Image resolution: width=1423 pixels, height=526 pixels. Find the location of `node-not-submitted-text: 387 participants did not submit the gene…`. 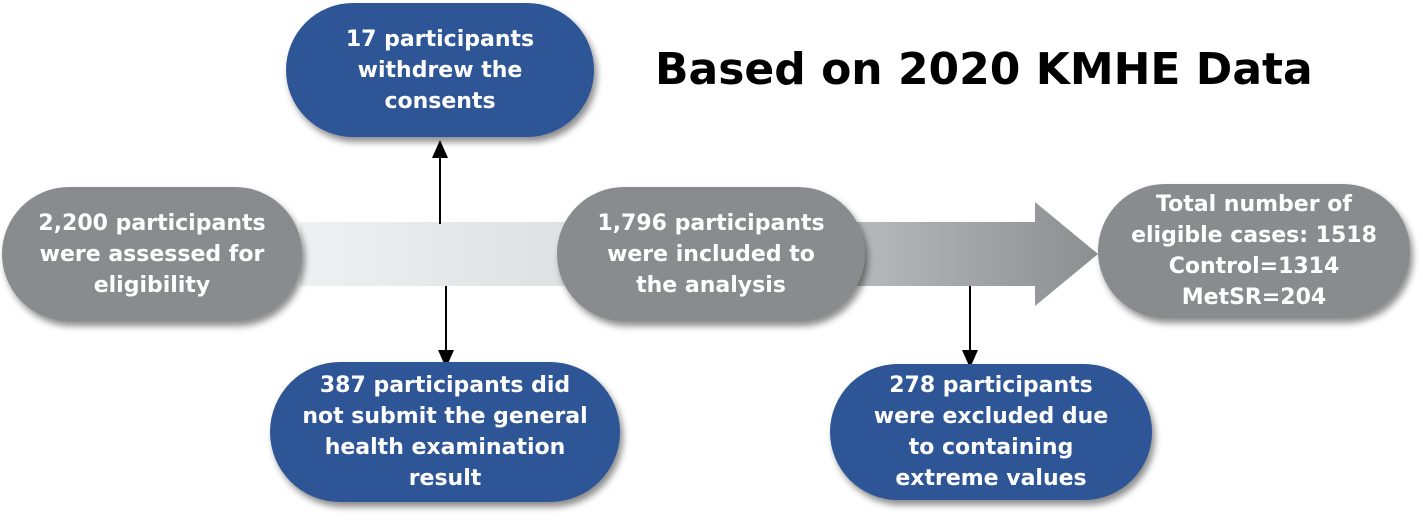

node-not-submitted-text: 387 participants did not submit the gene… is located at coordinates (445, 432).